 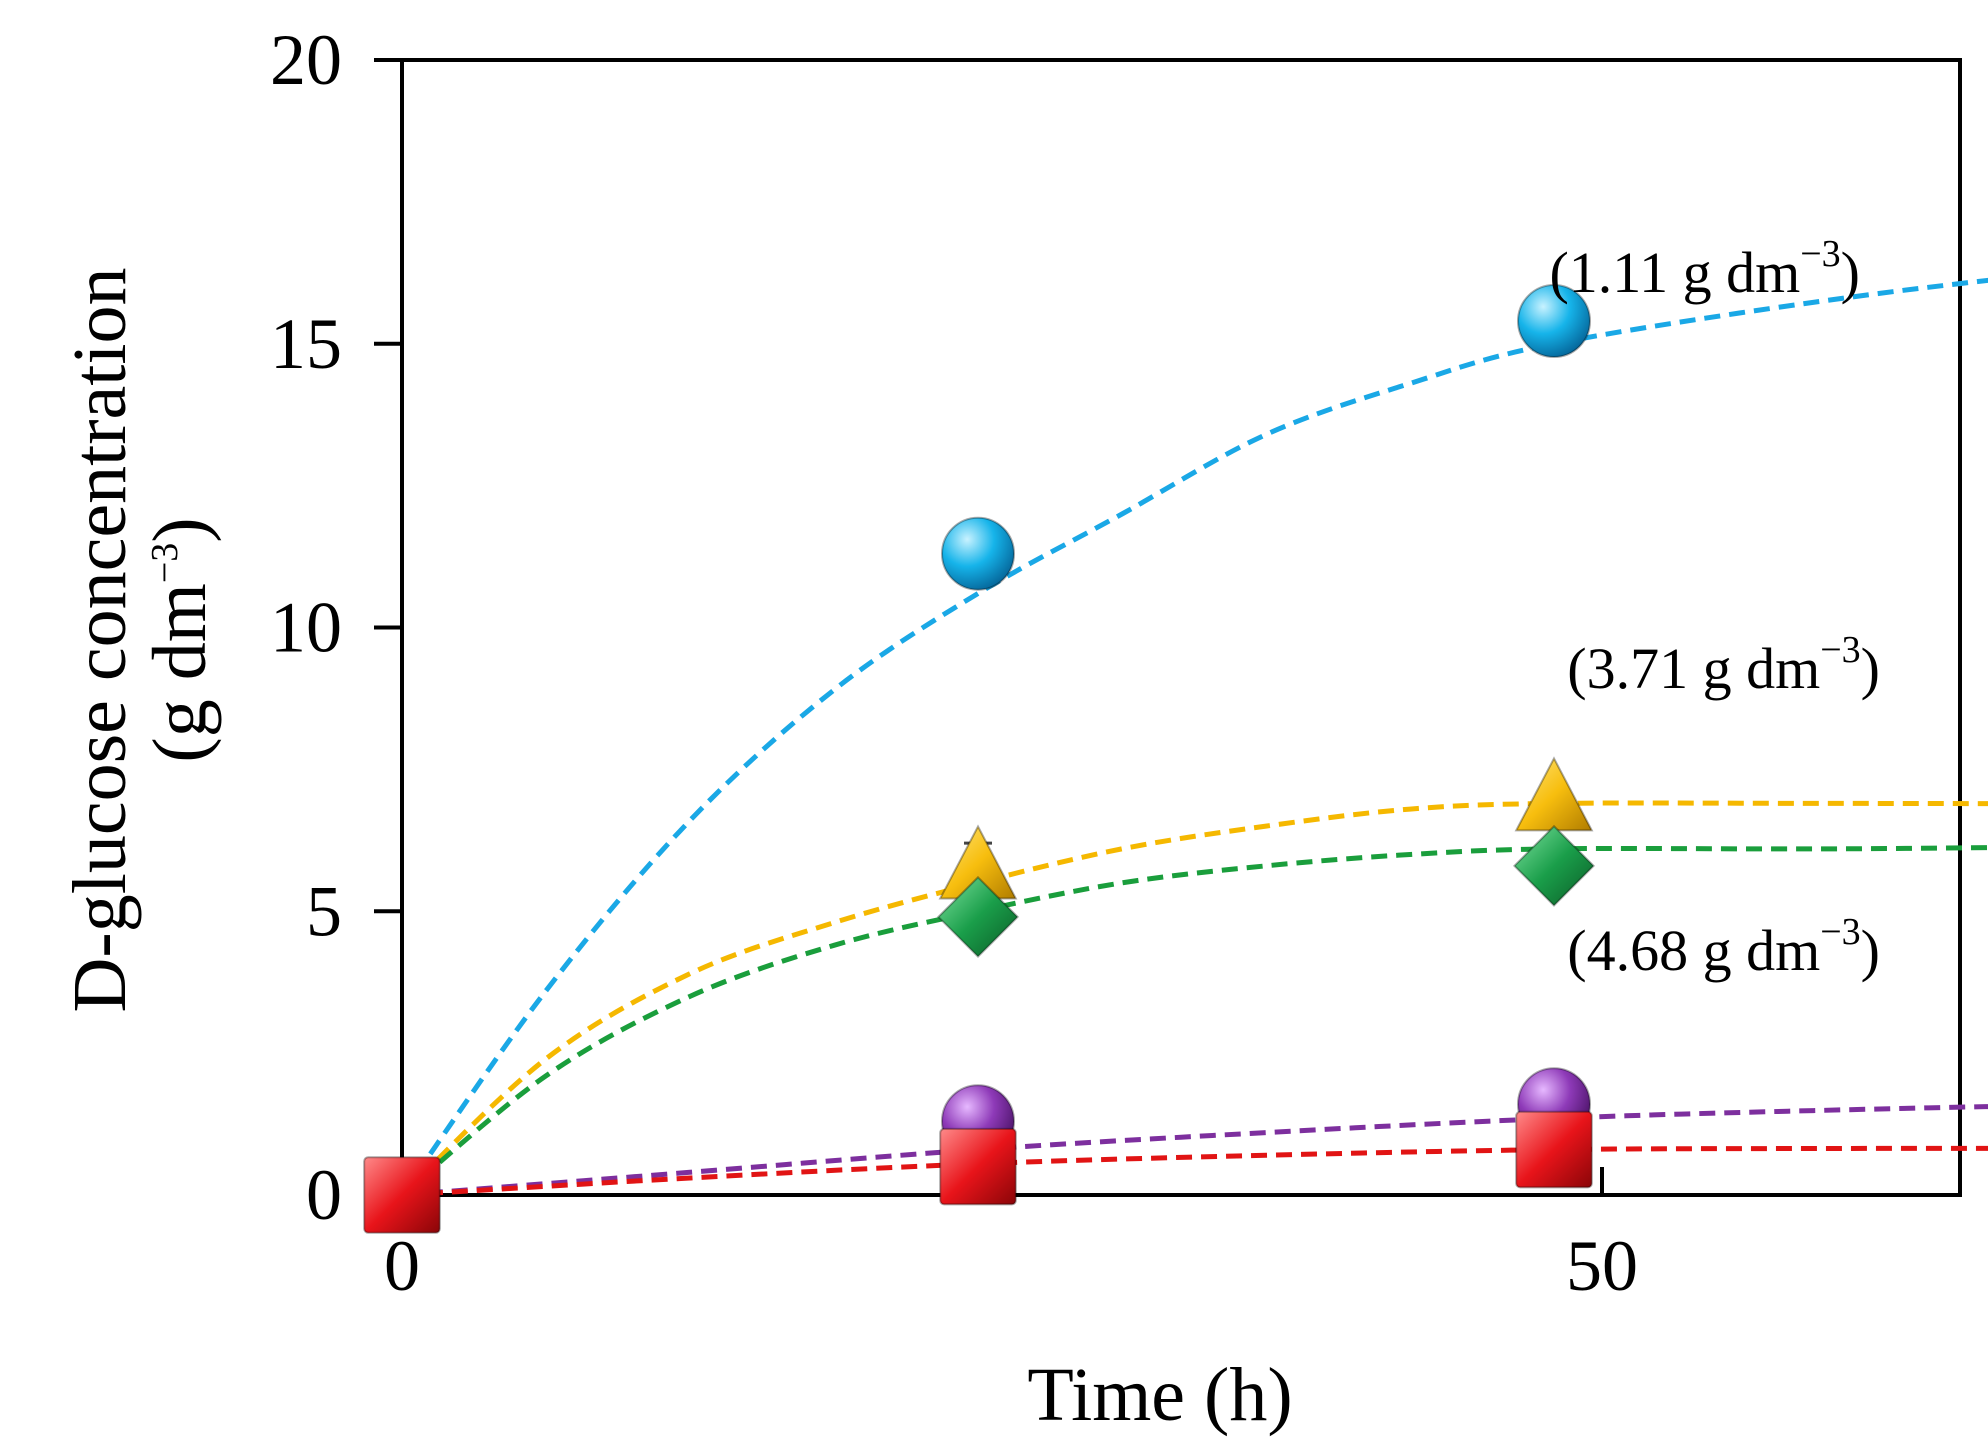 What do you see at coordinates (1693, 950) in the screenshot?
I see `annotation-green-prefix: (4.68 g dm` at bounding box center [1693, 950].